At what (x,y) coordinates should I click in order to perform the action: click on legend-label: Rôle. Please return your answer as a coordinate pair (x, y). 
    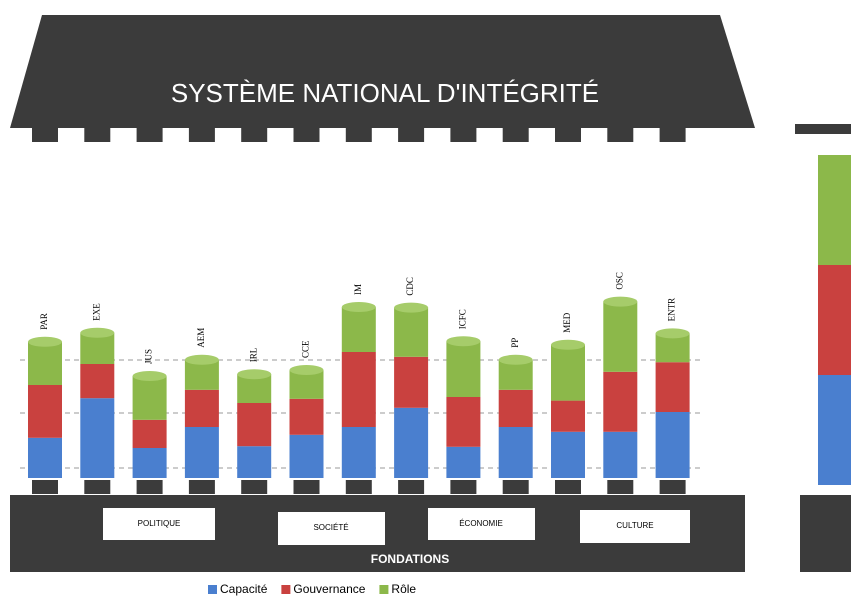
    Looking at the image, I should click on (403, 589).